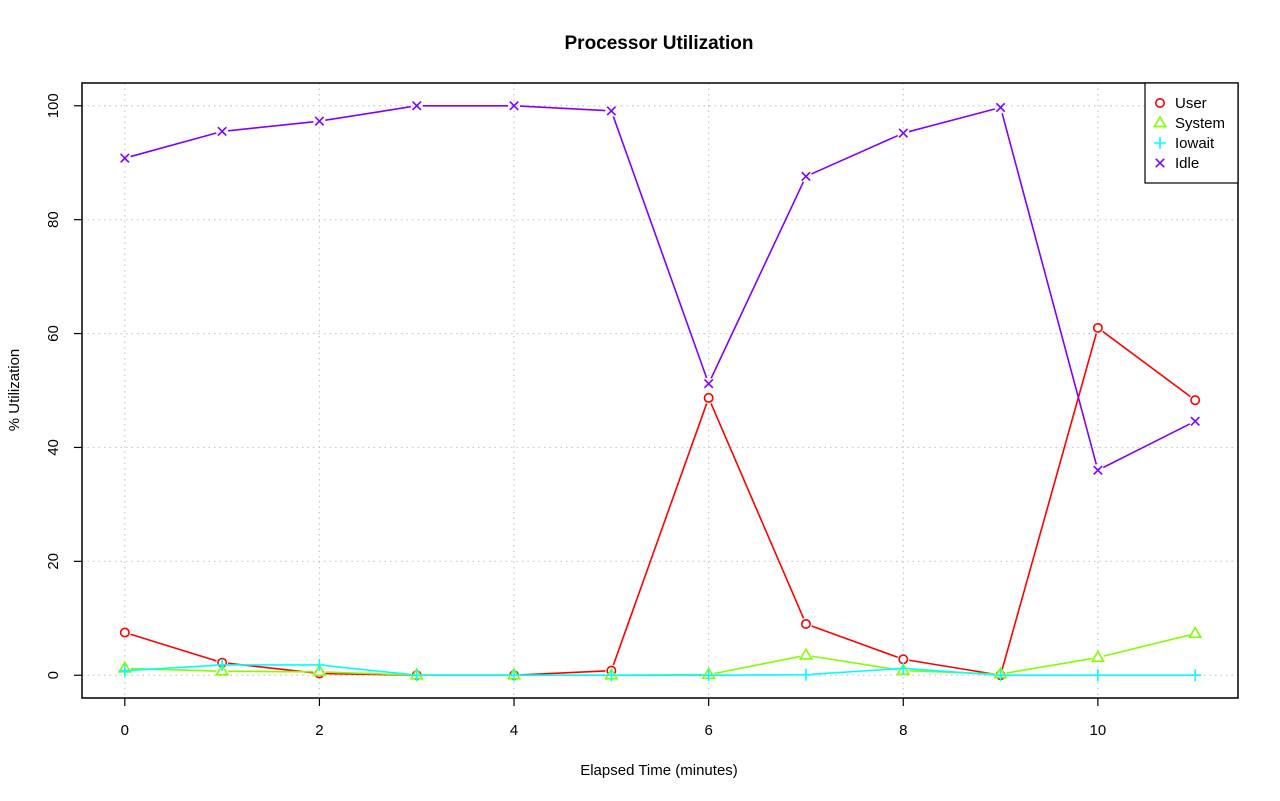 The height and width of the screenshot is (801, 1280). I want to click on y-tick-label: 40, so click(53, 447).